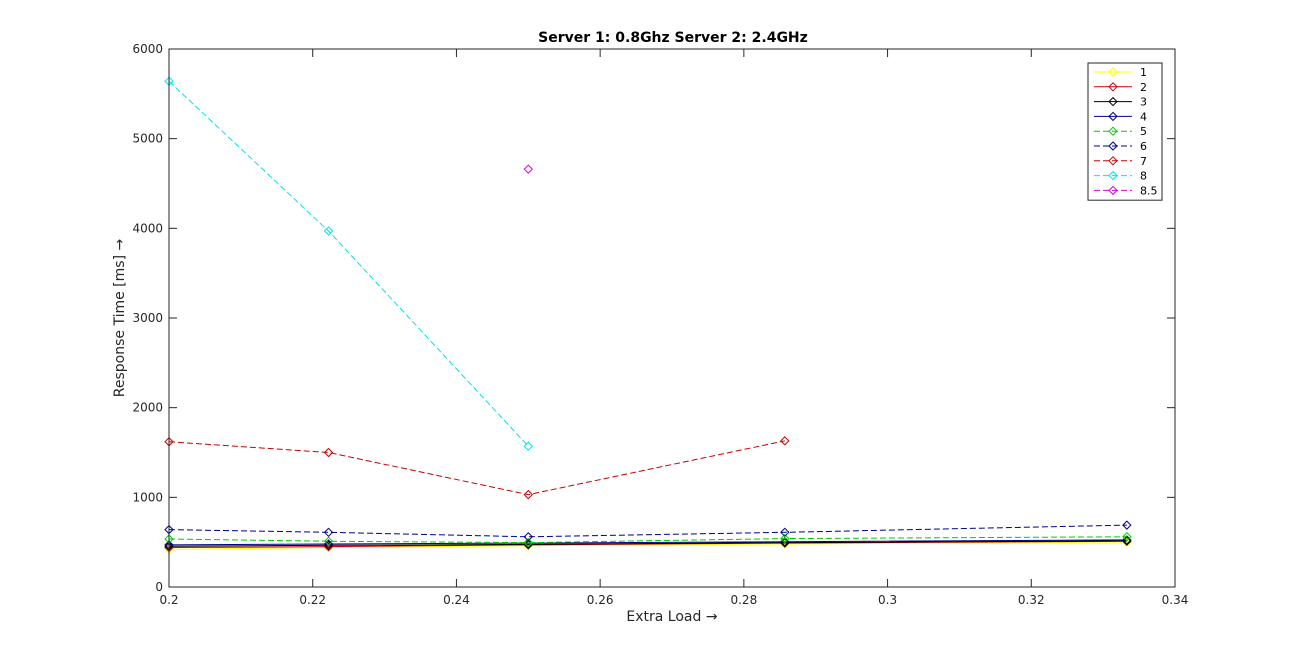  What do you see at coordinates (887, 600) in the screenshot?
I see `x-tick-label: 0.3` at bounding box center [887, 600].